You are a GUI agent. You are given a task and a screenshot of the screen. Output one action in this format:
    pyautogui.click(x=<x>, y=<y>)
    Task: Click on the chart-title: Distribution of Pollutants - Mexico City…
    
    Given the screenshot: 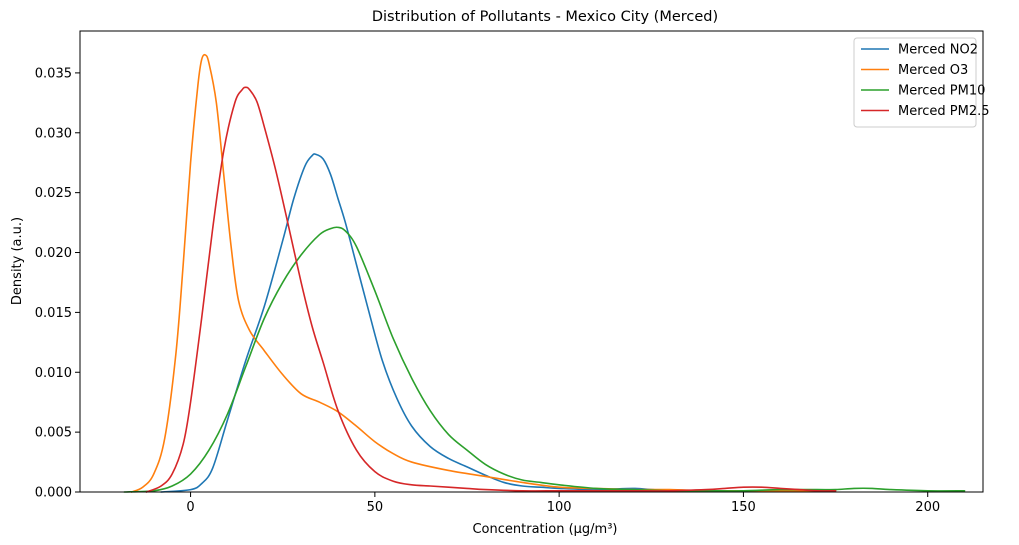 What is the action you would take?
    pyautogui.click(x=545, y=17)
    